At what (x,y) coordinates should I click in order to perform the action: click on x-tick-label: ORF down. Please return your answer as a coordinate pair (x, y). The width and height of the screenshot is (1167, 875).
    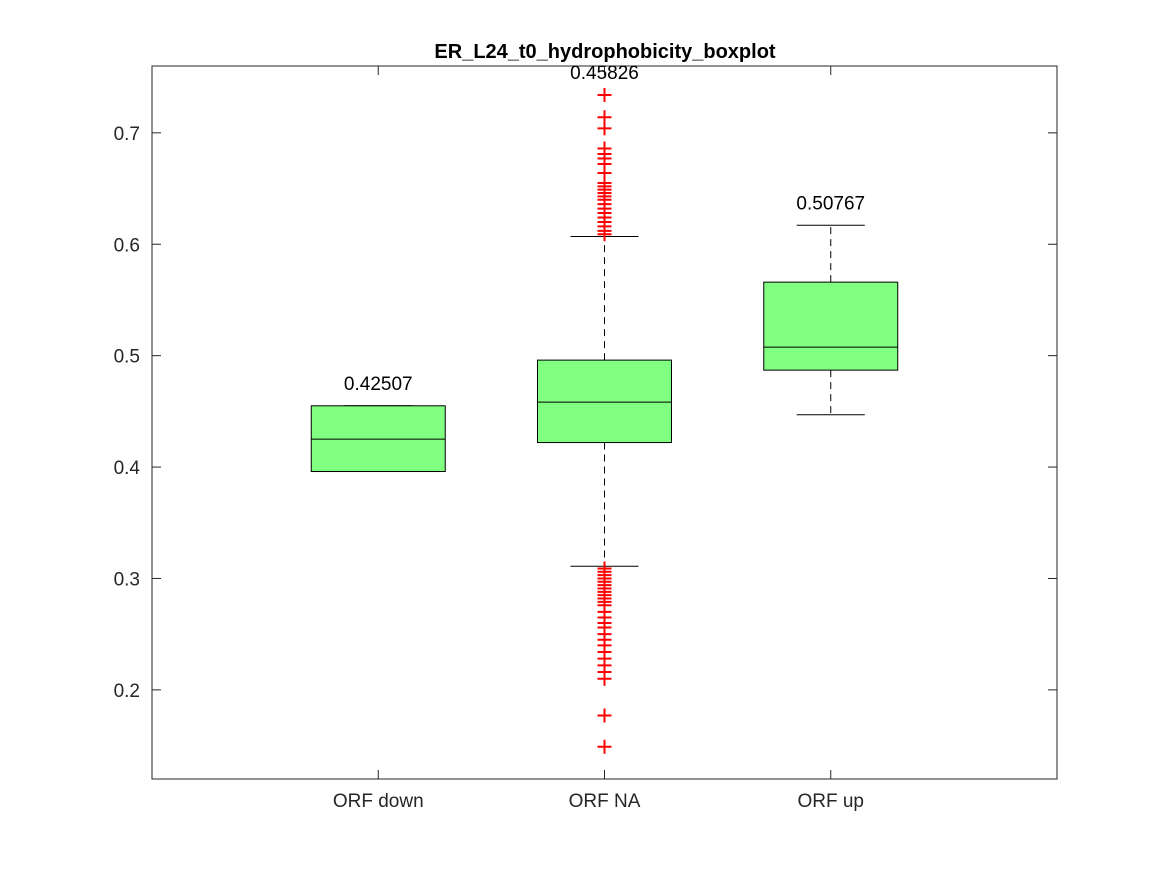
    Looking at the image, I should click on (378, 801).